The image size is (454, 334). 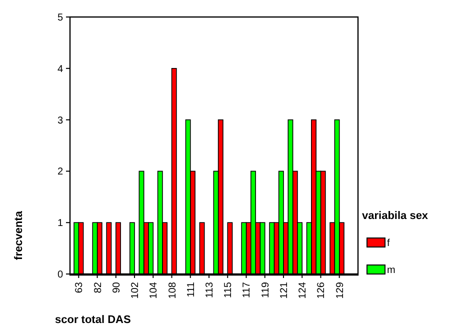 What do you see at coordinates (172, 290) in the screenshot?
I see `x-tick-label: 108` at bounding box center [172, 290].